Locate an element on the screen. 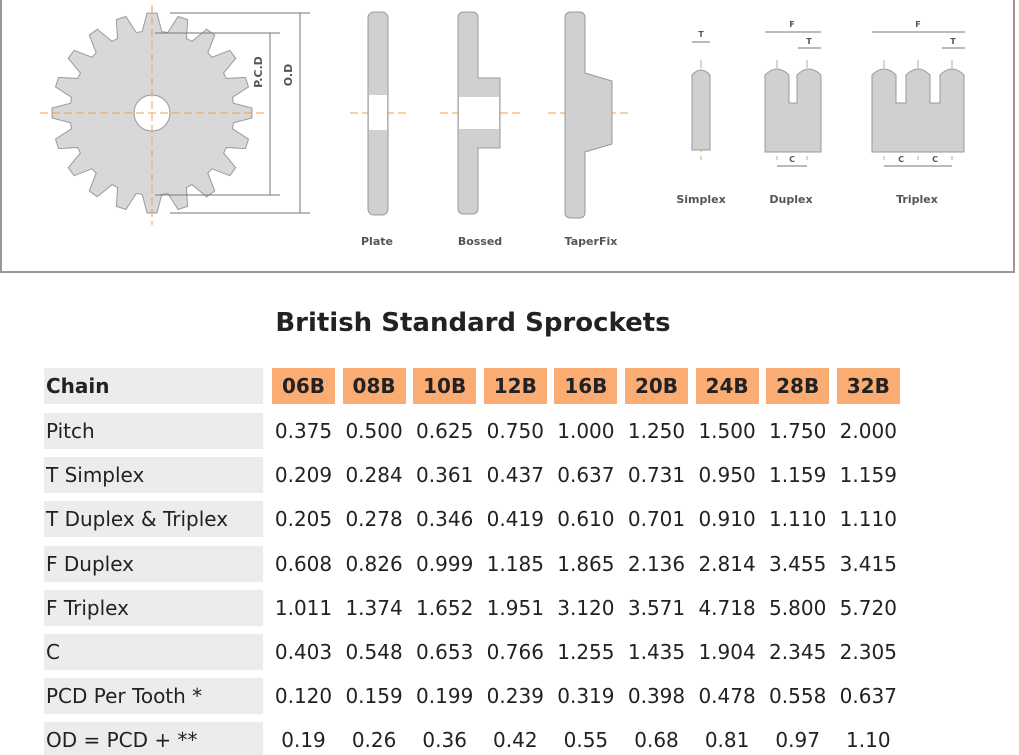  value-cell: 2.345 is located at coordinates (798, 652).